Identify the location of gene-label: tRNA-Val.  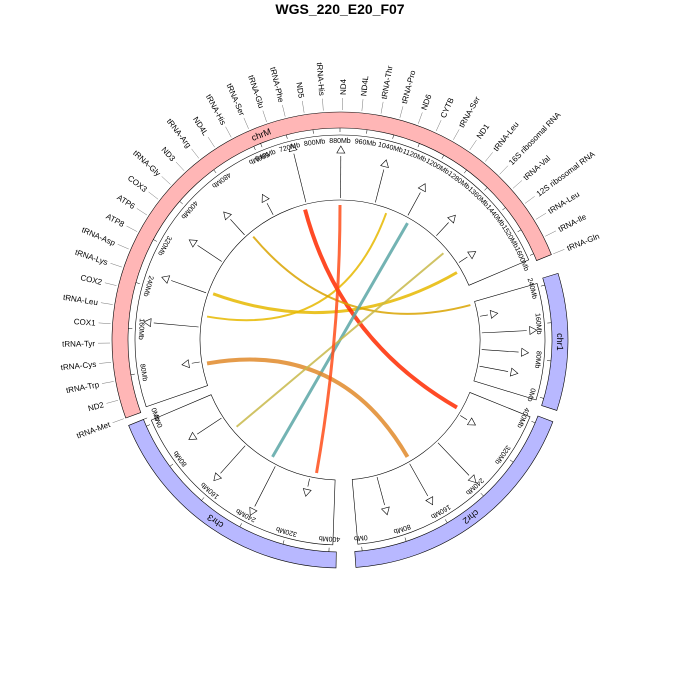
(537, 168).